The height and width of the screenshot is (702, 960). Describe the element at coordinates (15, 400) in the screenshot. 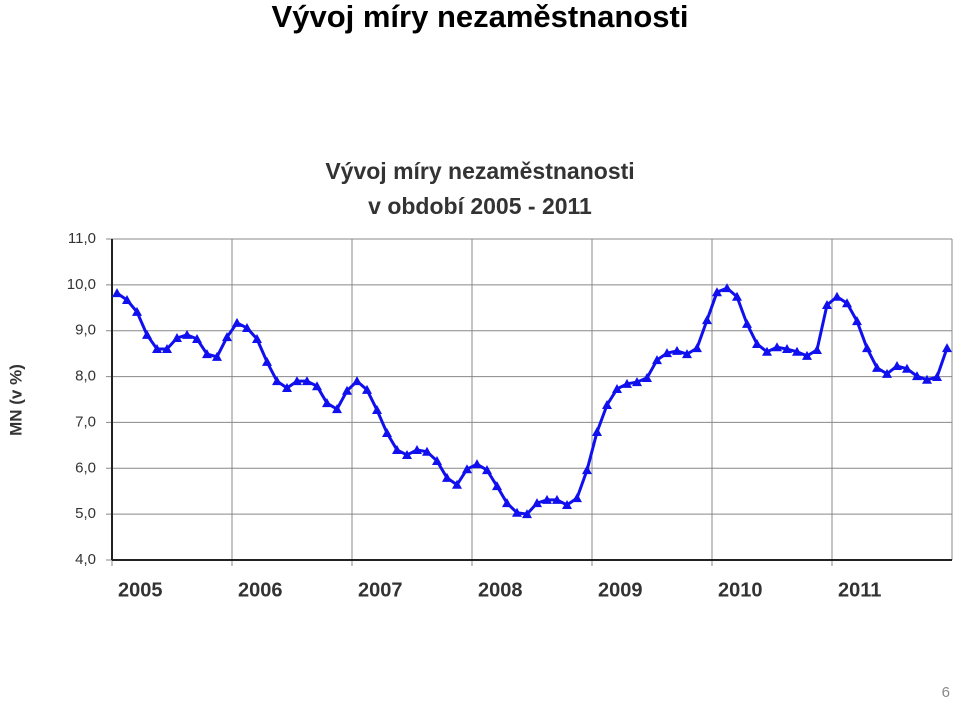

I see `y-axis-label: MN (v %)` at that location.